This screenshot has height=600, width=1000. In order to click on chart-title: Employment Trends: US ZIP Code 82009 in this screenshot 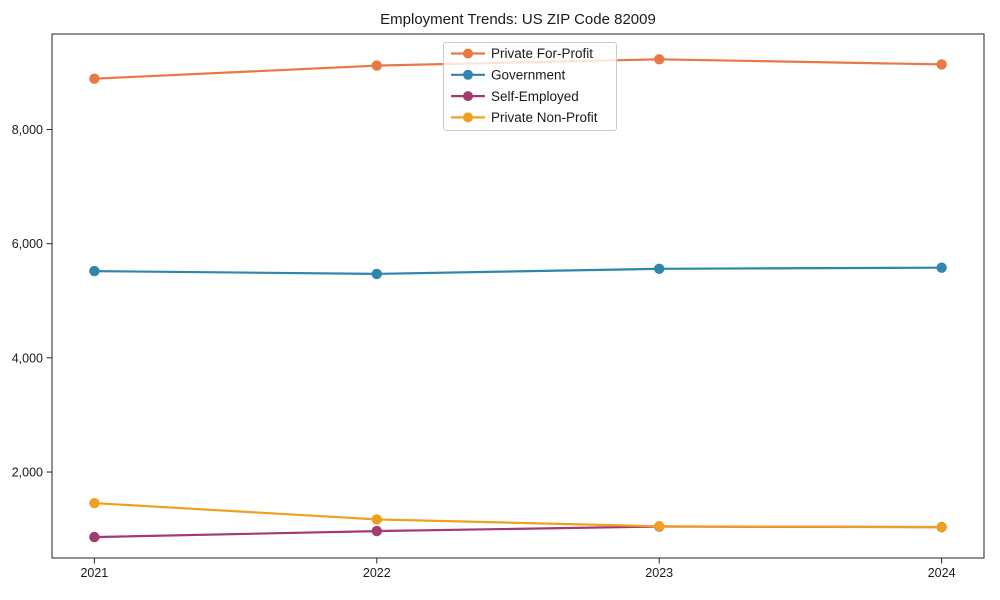, I will do `click(518, 19)`.